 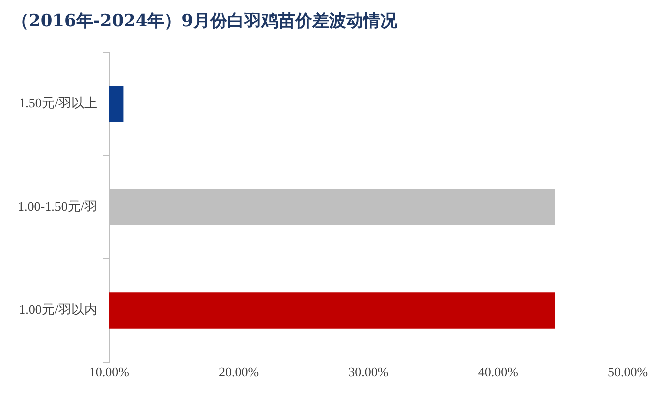 I want to click on x-tick-label: 50.00%, so click(x=628, y=372).